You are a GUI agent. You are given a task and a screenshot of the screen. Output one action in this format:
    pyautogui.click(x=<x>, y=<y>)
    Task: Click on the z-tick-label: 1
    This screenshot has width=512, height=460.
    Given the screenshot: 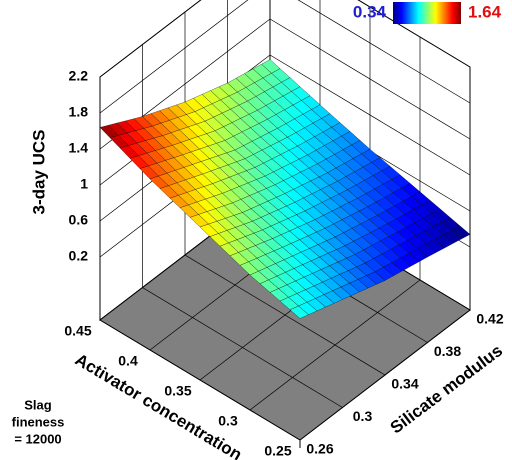 What is the action you would take?
    pyautogui.click(x=84, y=184)
    